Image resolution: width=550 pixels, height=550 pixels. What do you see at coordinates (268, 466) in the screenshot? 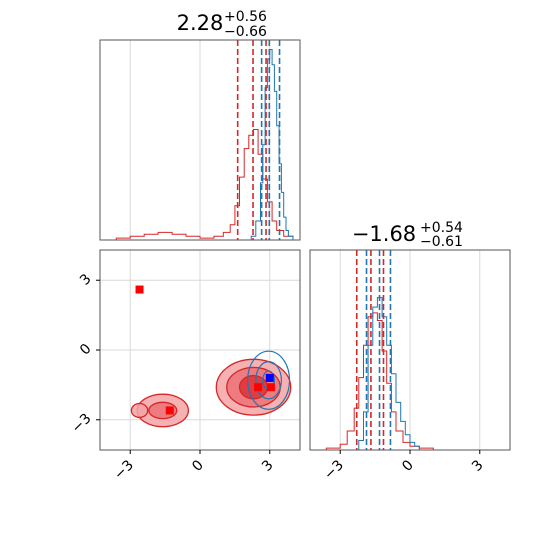
I see `joint-xtick-label-2: 3` at bounding box center [268, 466].